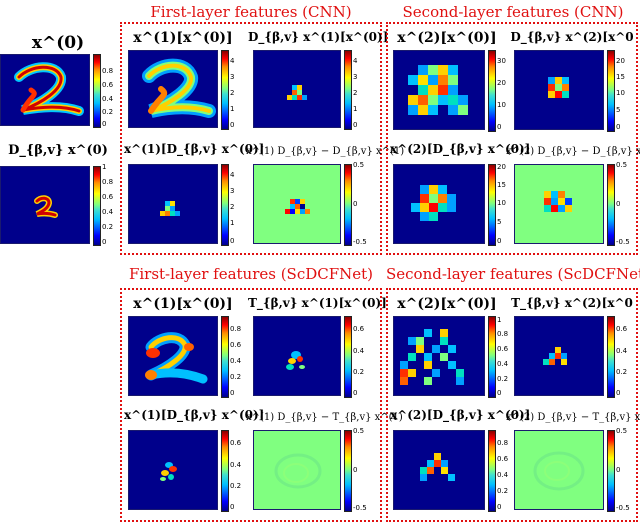 The height and width of the screenshot is (532, 640). What do you see at coordinates (58, 150) in the screenshot?
I see `input-label-bottom: D_{β,v} x^(0)` at bounding box center [58, 150].